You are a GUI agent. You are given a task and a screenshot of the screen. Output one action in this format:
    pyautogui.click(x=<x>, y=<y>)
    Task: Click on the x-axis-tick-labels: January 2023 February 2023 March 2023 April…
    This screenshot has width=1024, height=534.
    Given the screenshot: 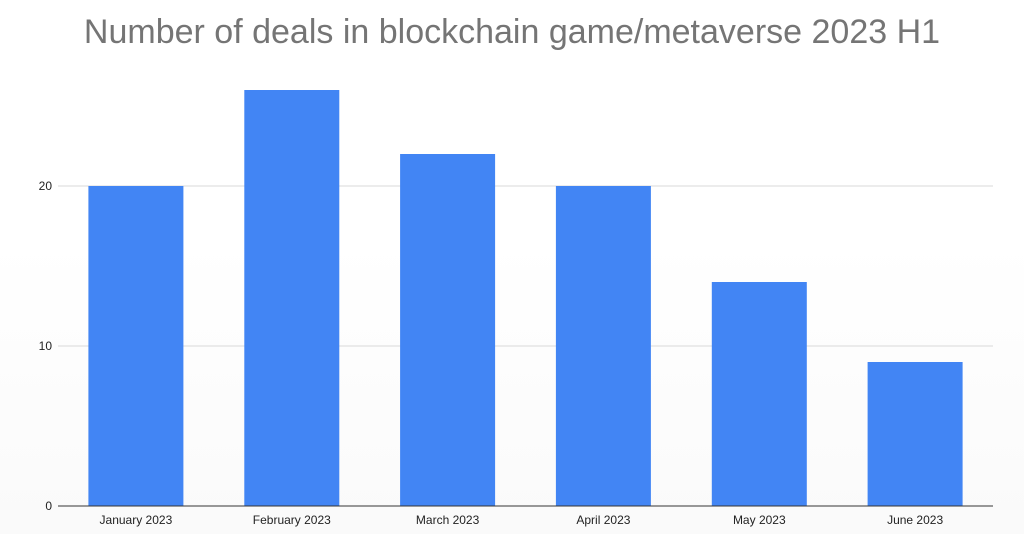 What is the action you would take?
    pyautogui.click(x=522, y=520)
    